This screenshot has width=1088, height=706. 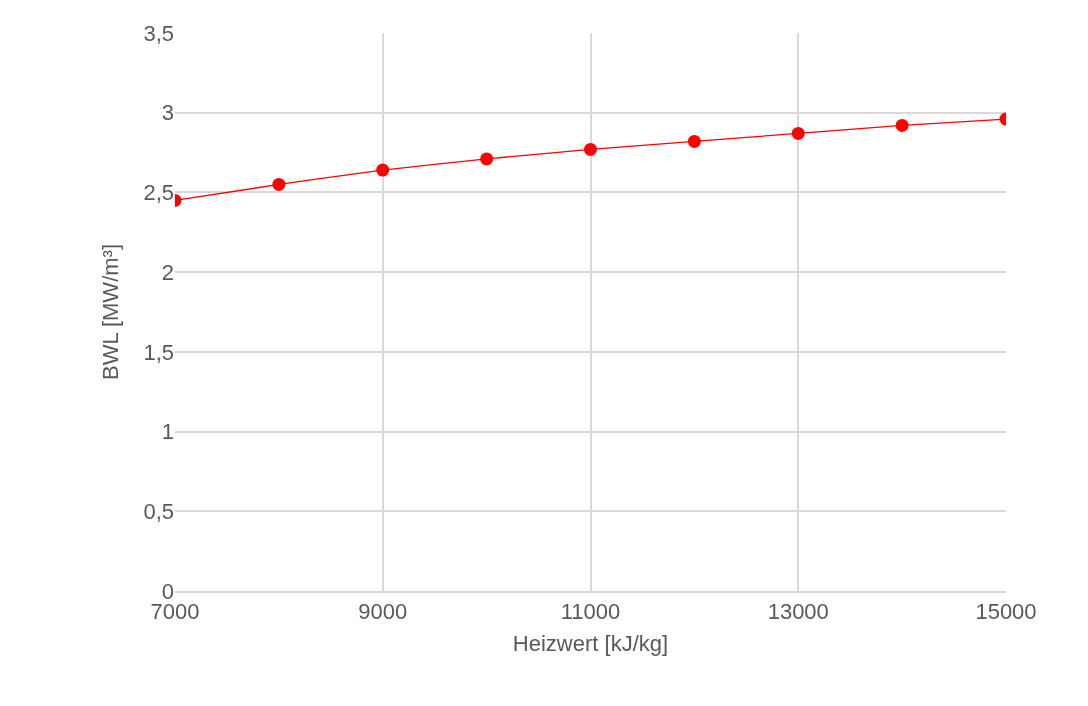 What do you see at coordinates (167, 272) in the screenshot?
I see `y-tick-label: 2` at bounding box center [167, 272].